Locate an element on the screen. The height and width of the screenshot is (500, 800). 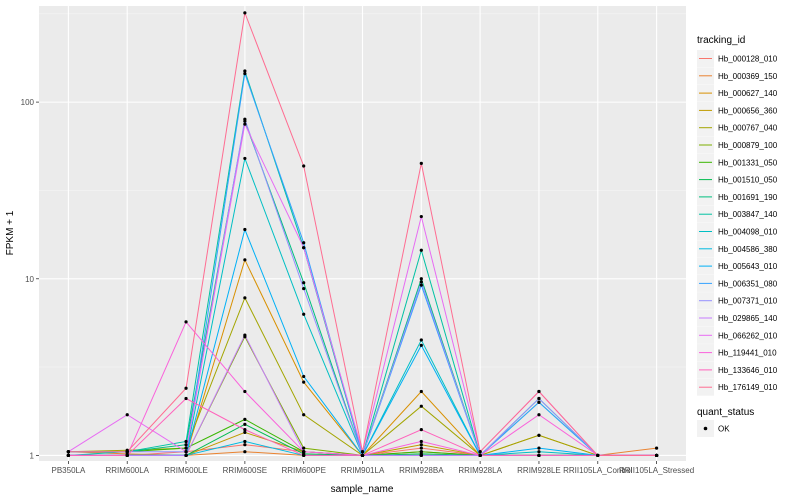
legend-title: tracking_id is located at coordinates (721, 40).